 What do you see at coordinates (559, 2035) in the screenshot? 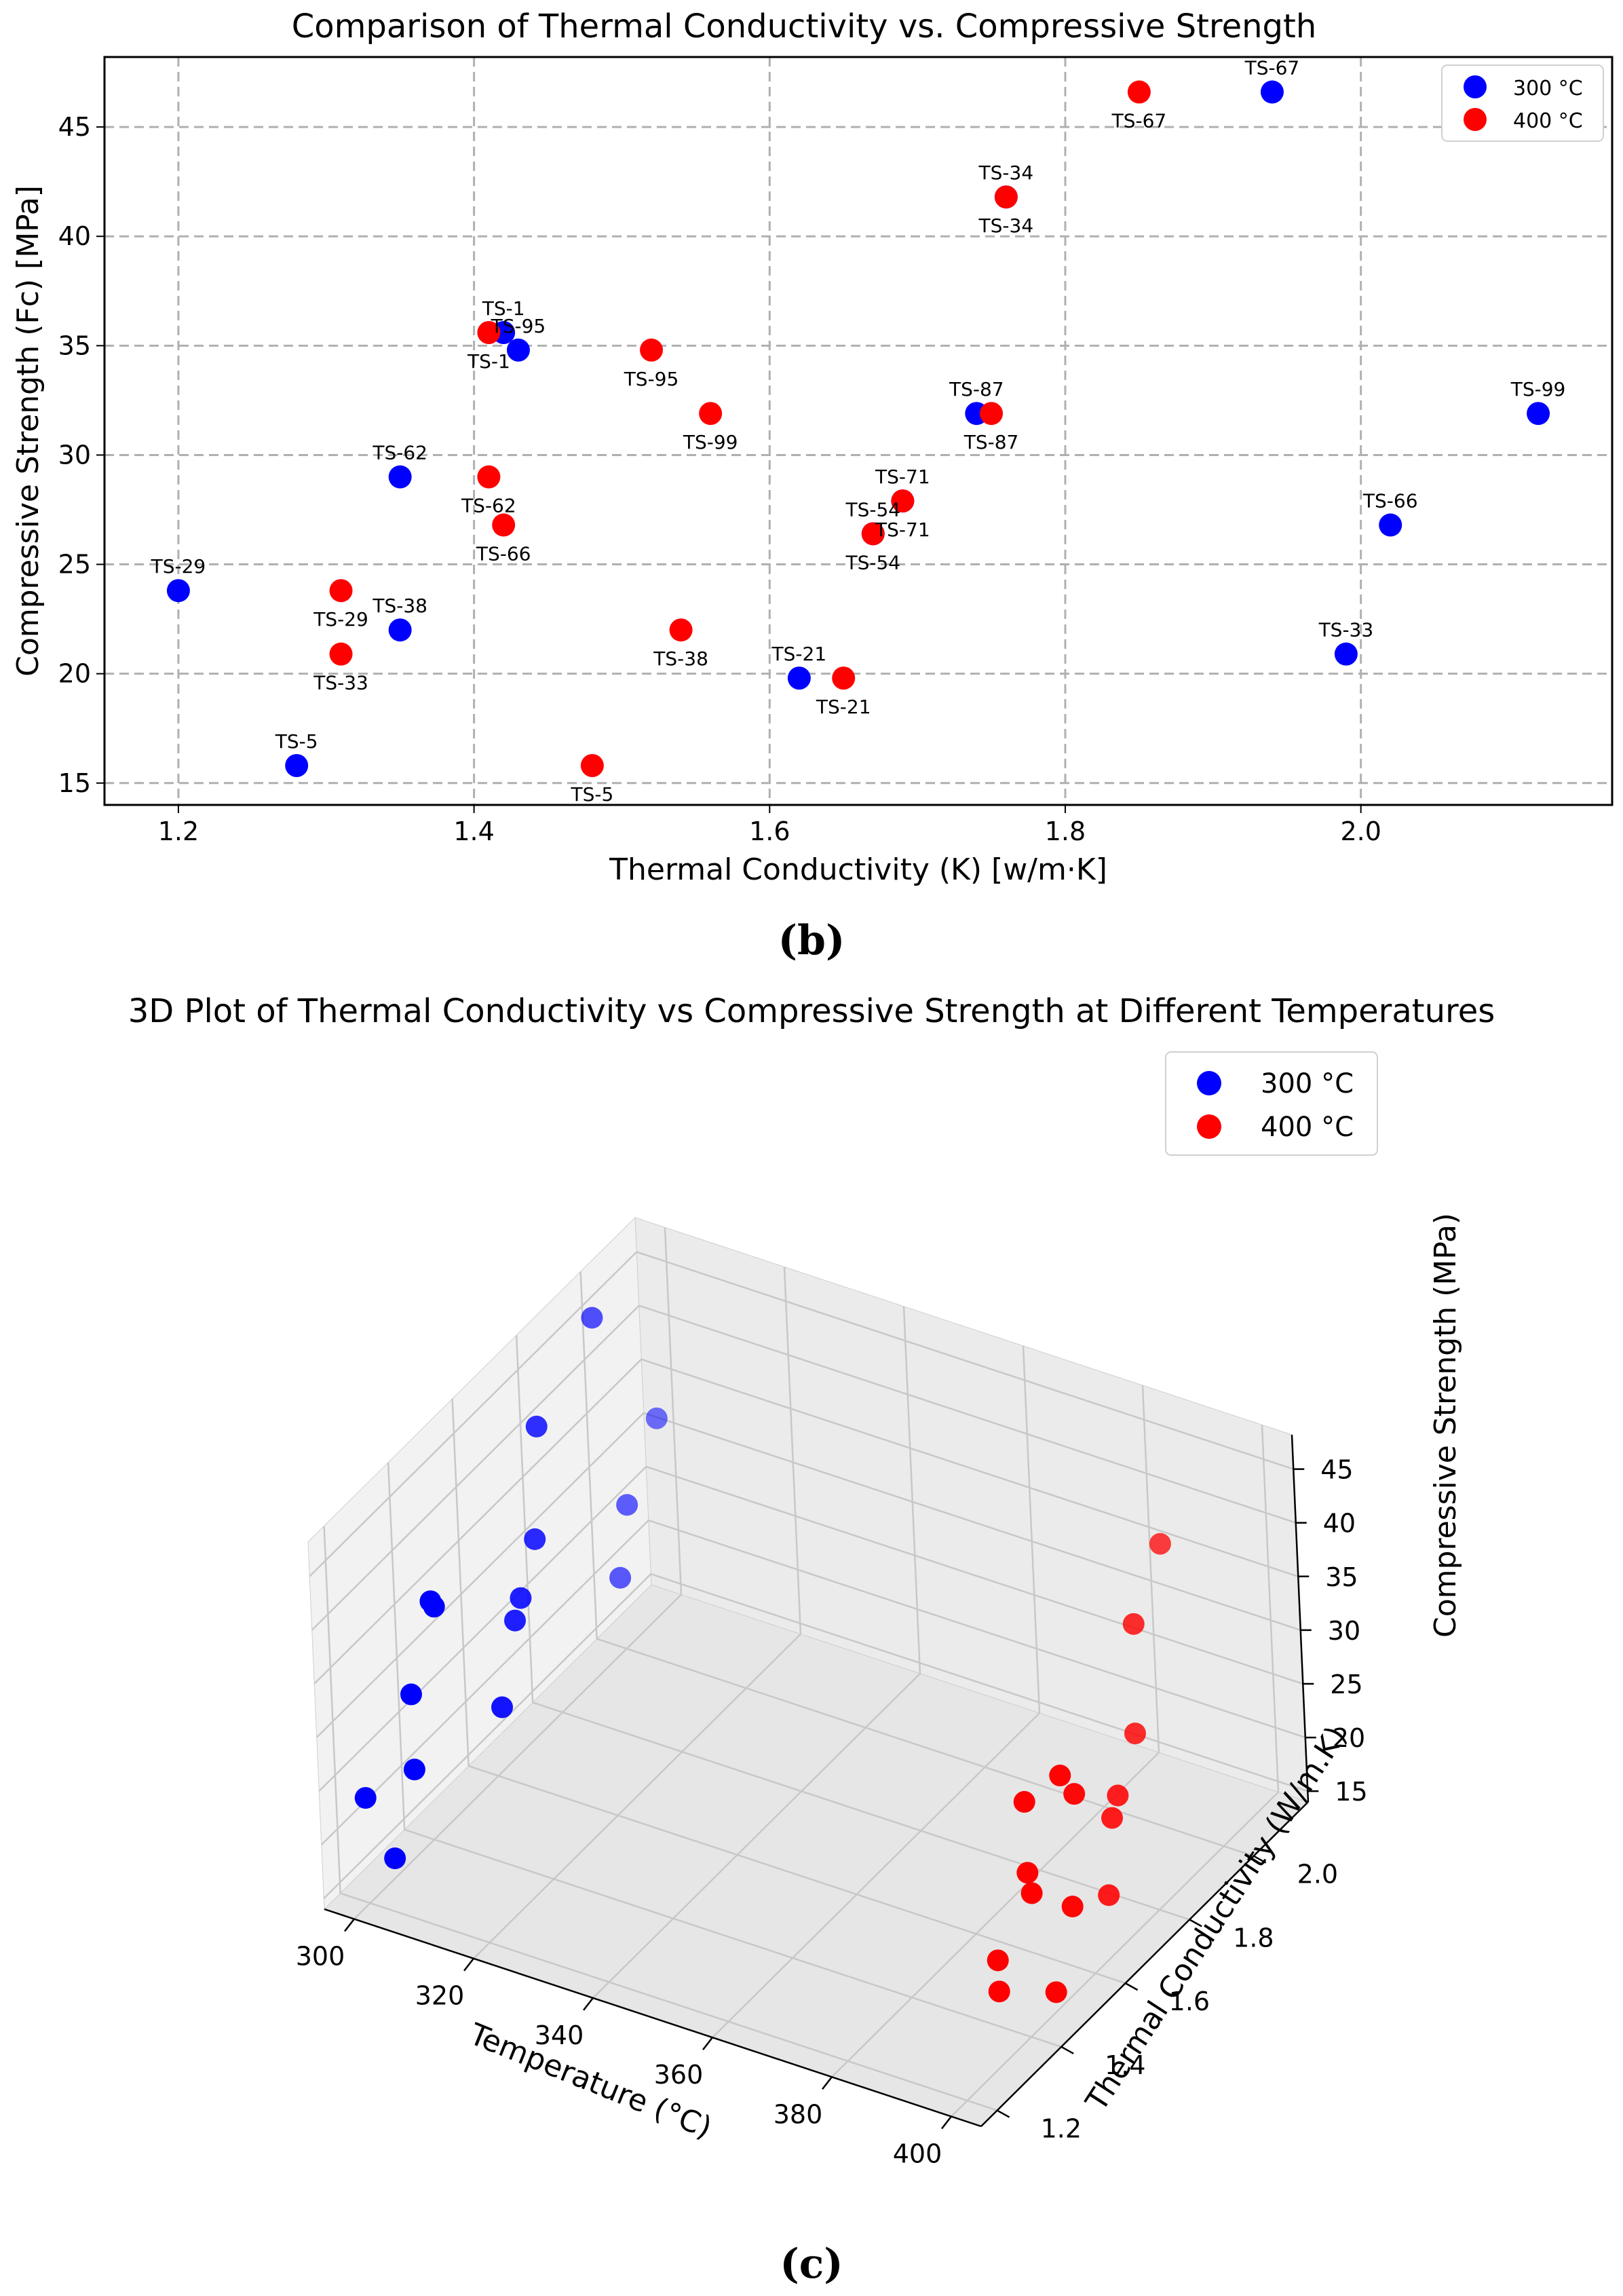
I see `chart-c-x-tick-label: 340` at bounding box center [559, 2035].